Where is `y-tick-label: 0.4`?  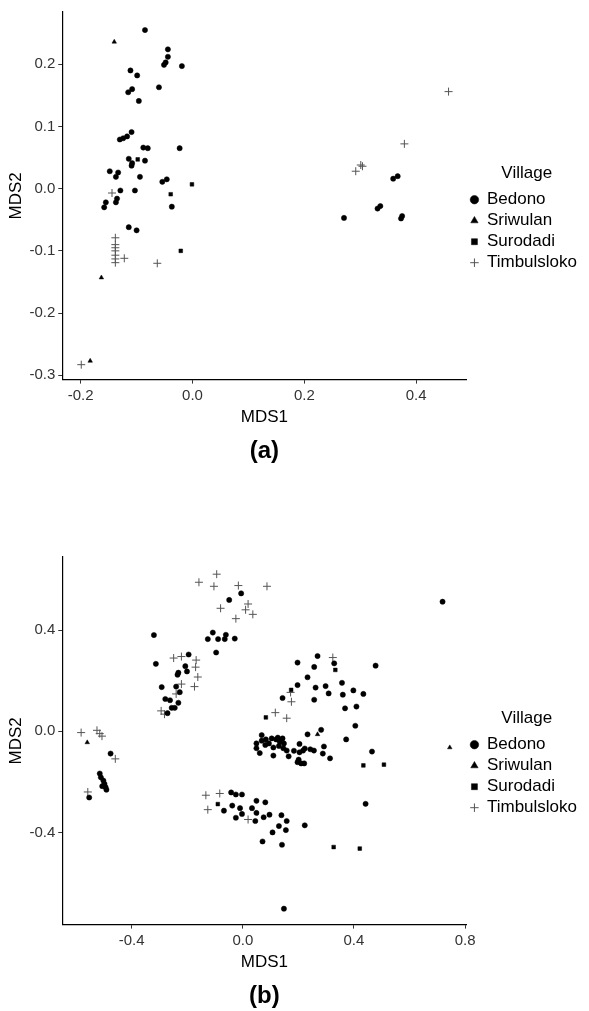
y-tick-label: 0.4 is located at coordinates (45, 629).